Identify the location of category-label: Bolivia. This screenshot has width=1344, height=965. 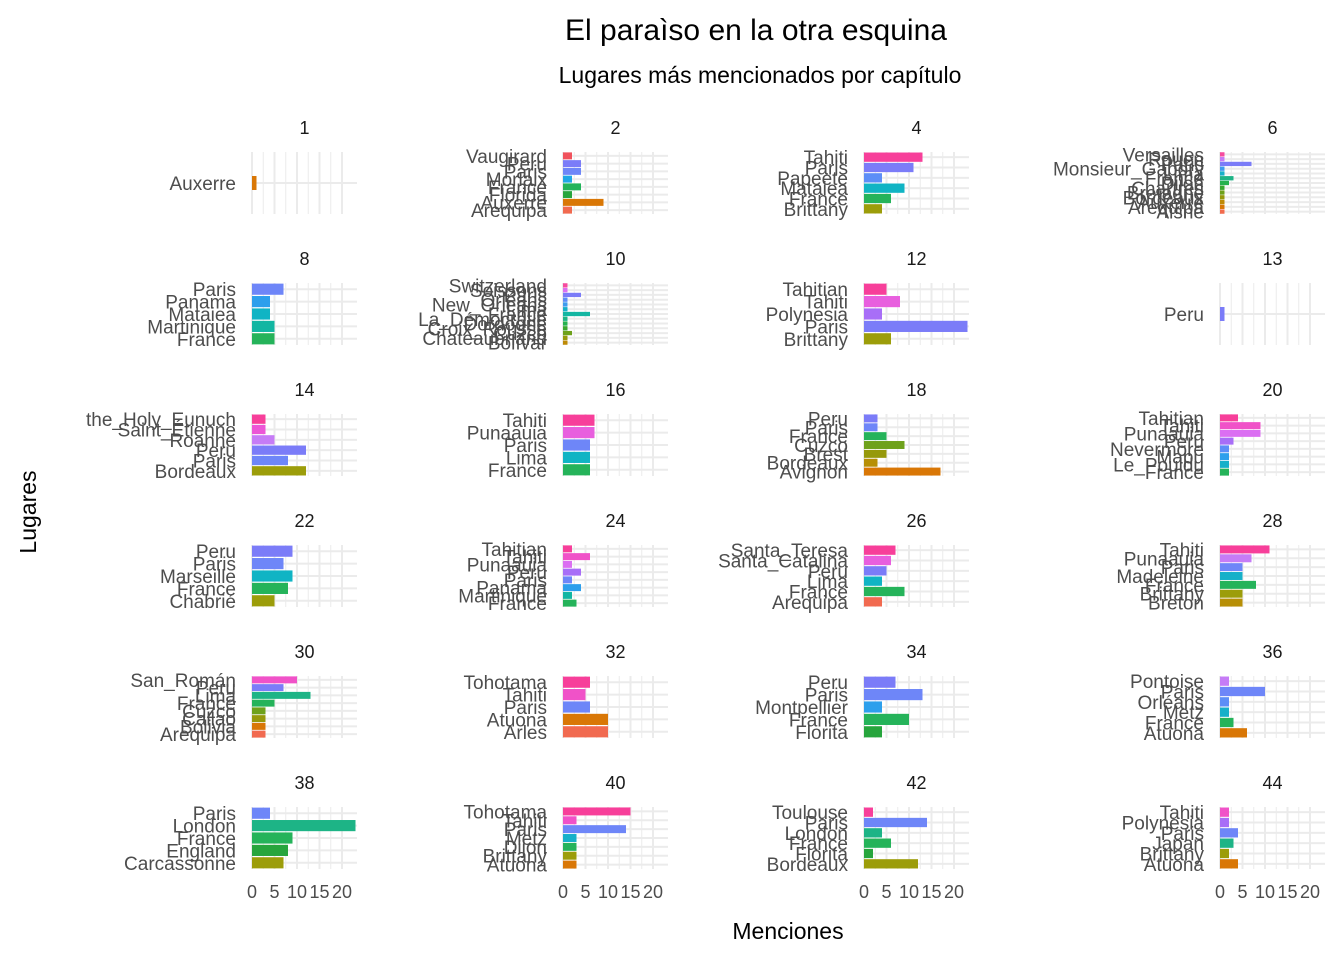
(208, 727).